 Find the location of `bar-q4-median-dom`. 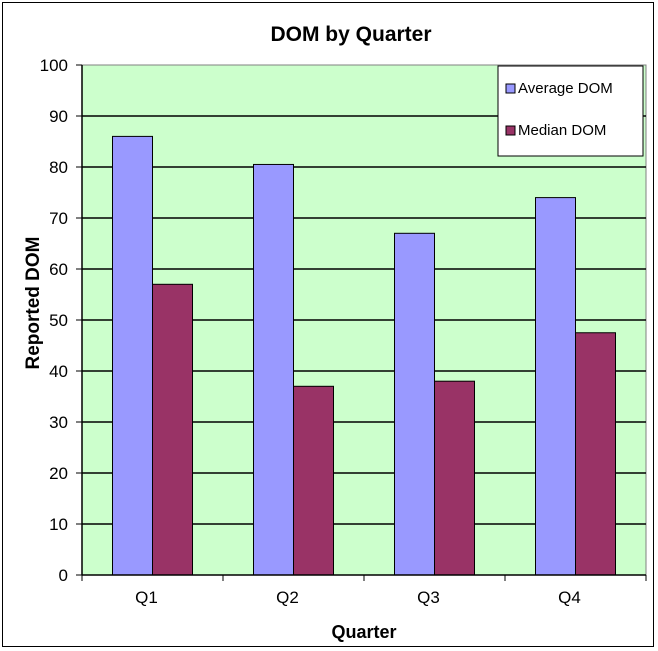

bar-q4-median-dom is located at coordinates (595, 454).